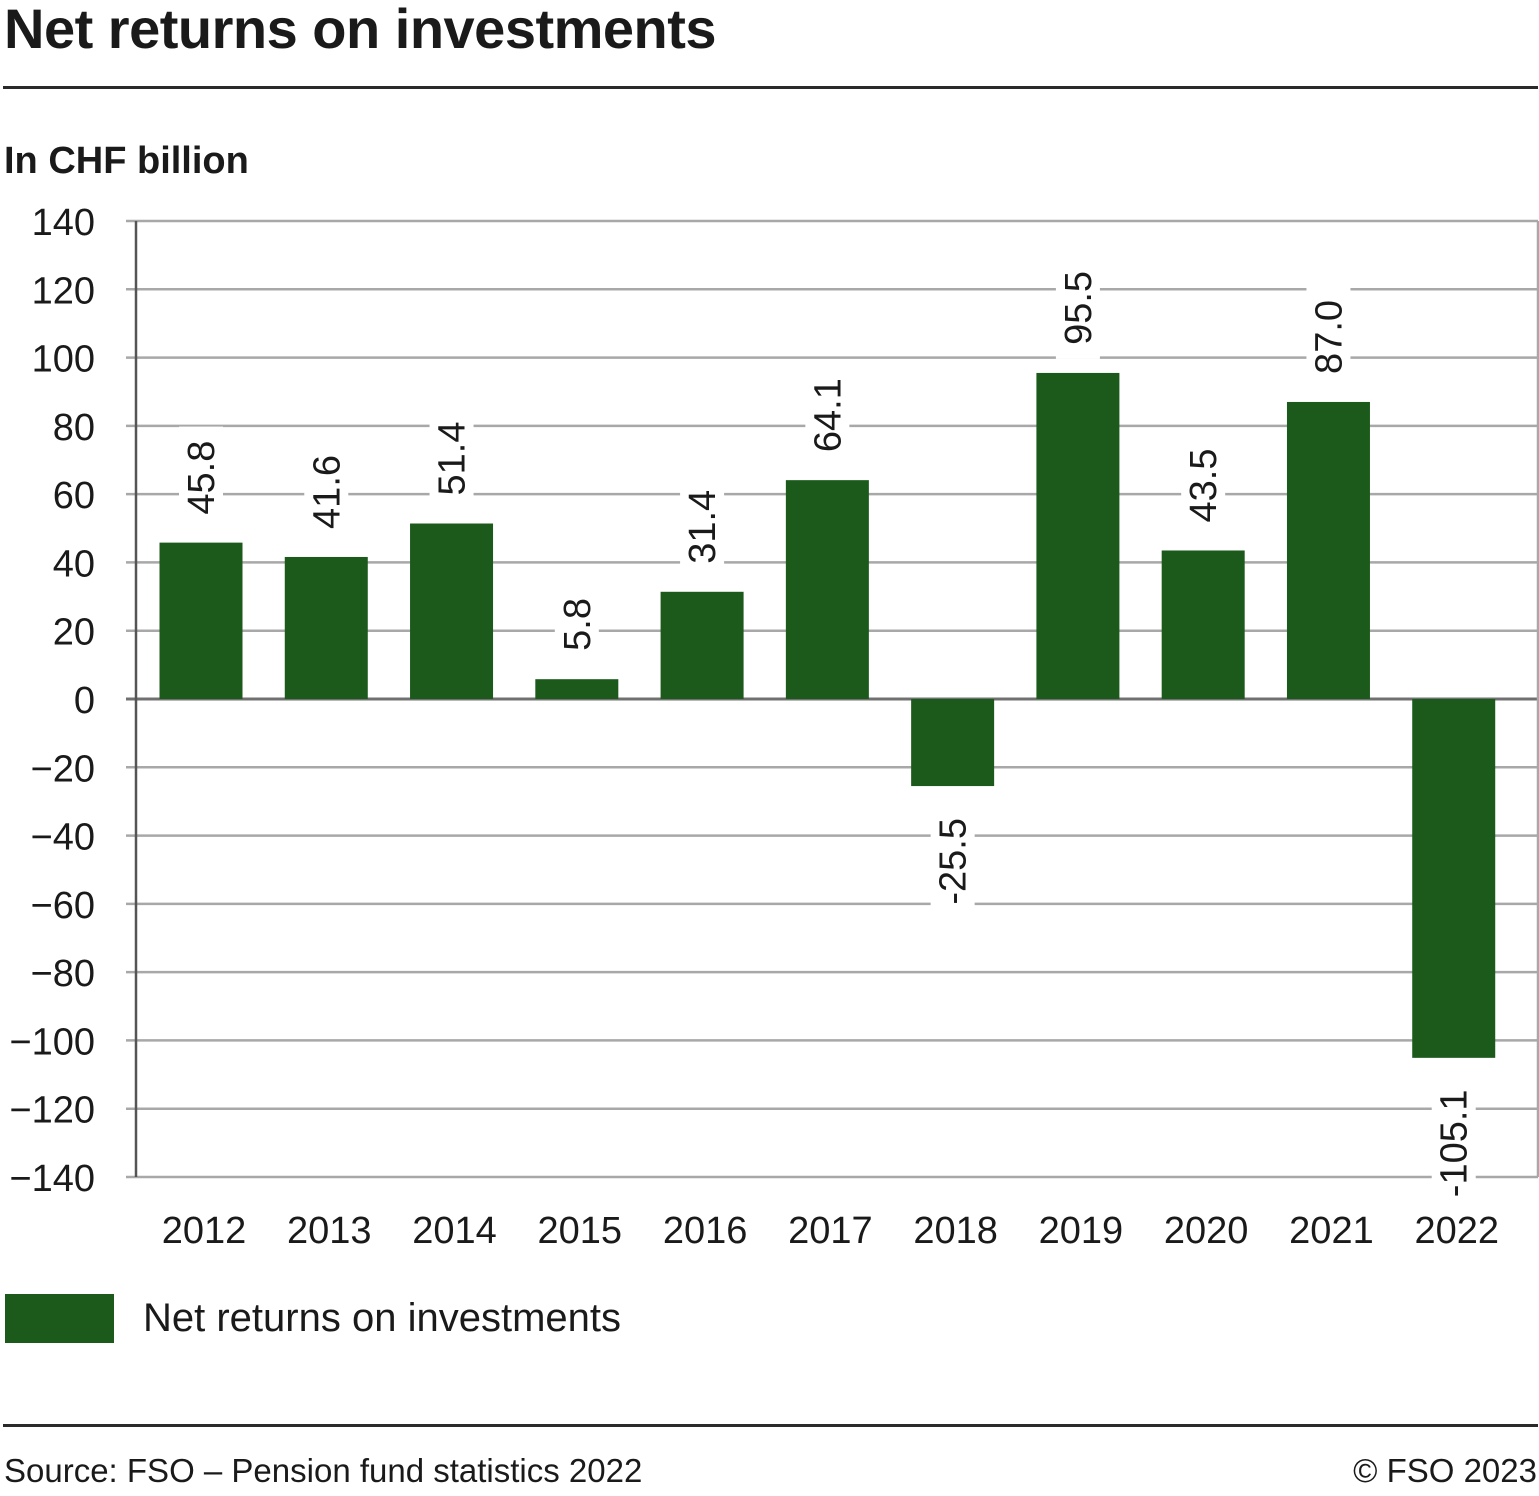 The height and width of the screenshot is (1496, 1539). What do you see at coordinates (63, 291) in the screenshot?
I see `y-tick-label: 120` at bounding box center [63, 291].